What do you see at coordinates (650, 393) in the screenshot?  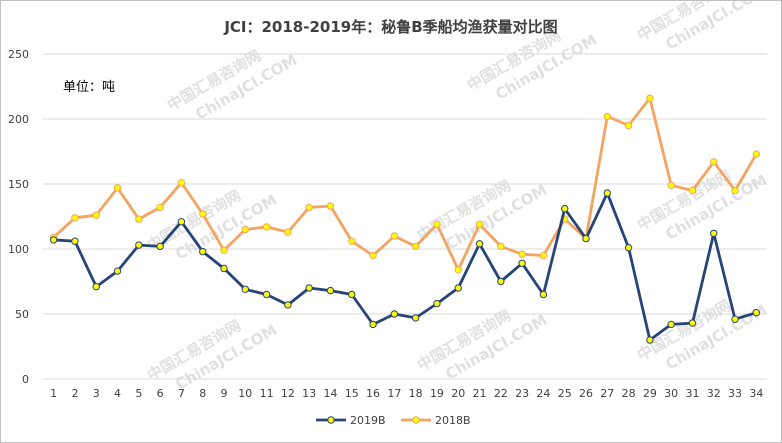 I see `x-tick-label: 29` at bounding box center [650, 393].